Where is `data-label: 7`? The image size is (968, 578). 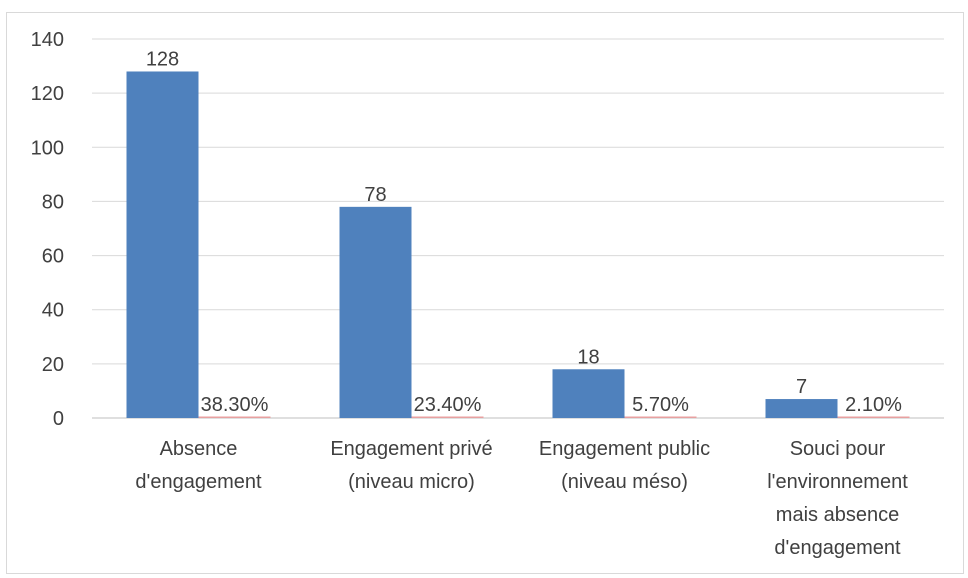 data-label: 7 is located at coordinates (801, 387).